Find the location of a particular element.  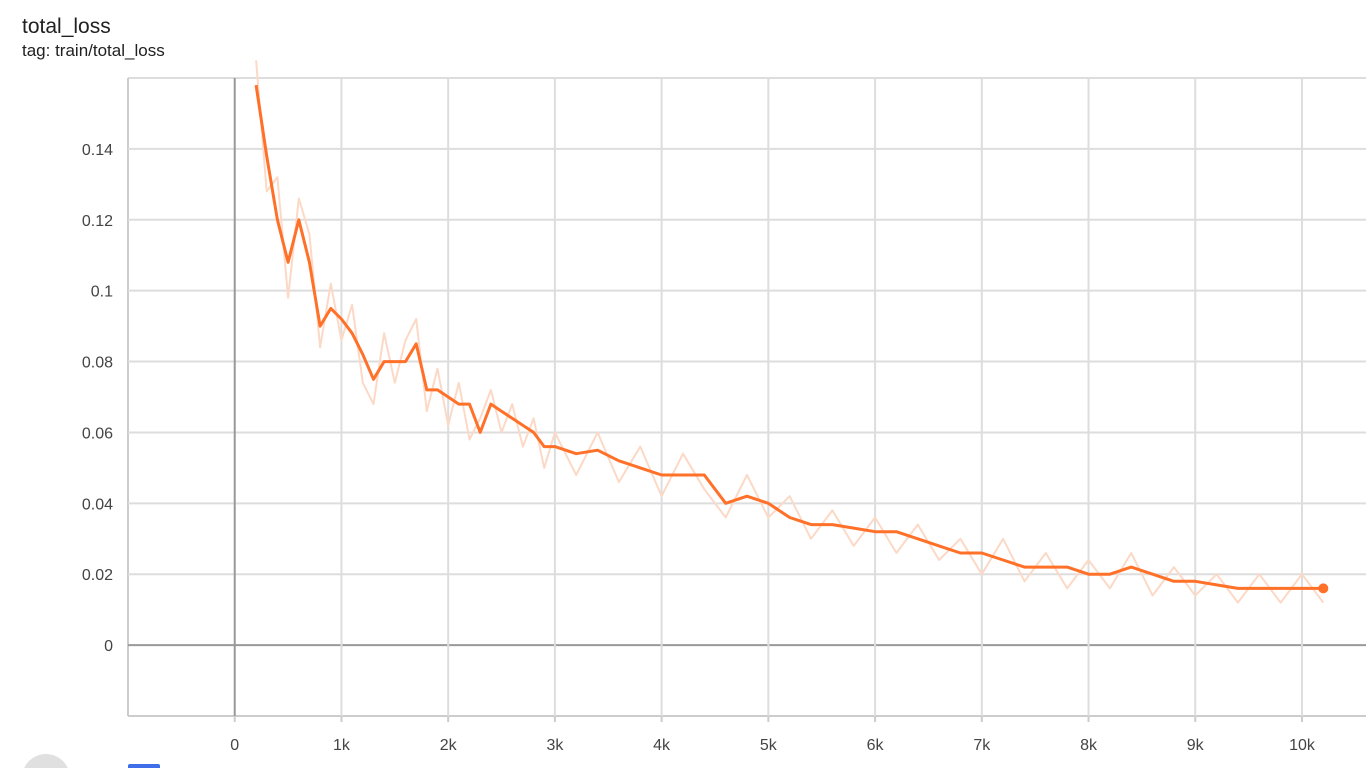

x-tick-label: 10k is located at coordinates (1302, 745).